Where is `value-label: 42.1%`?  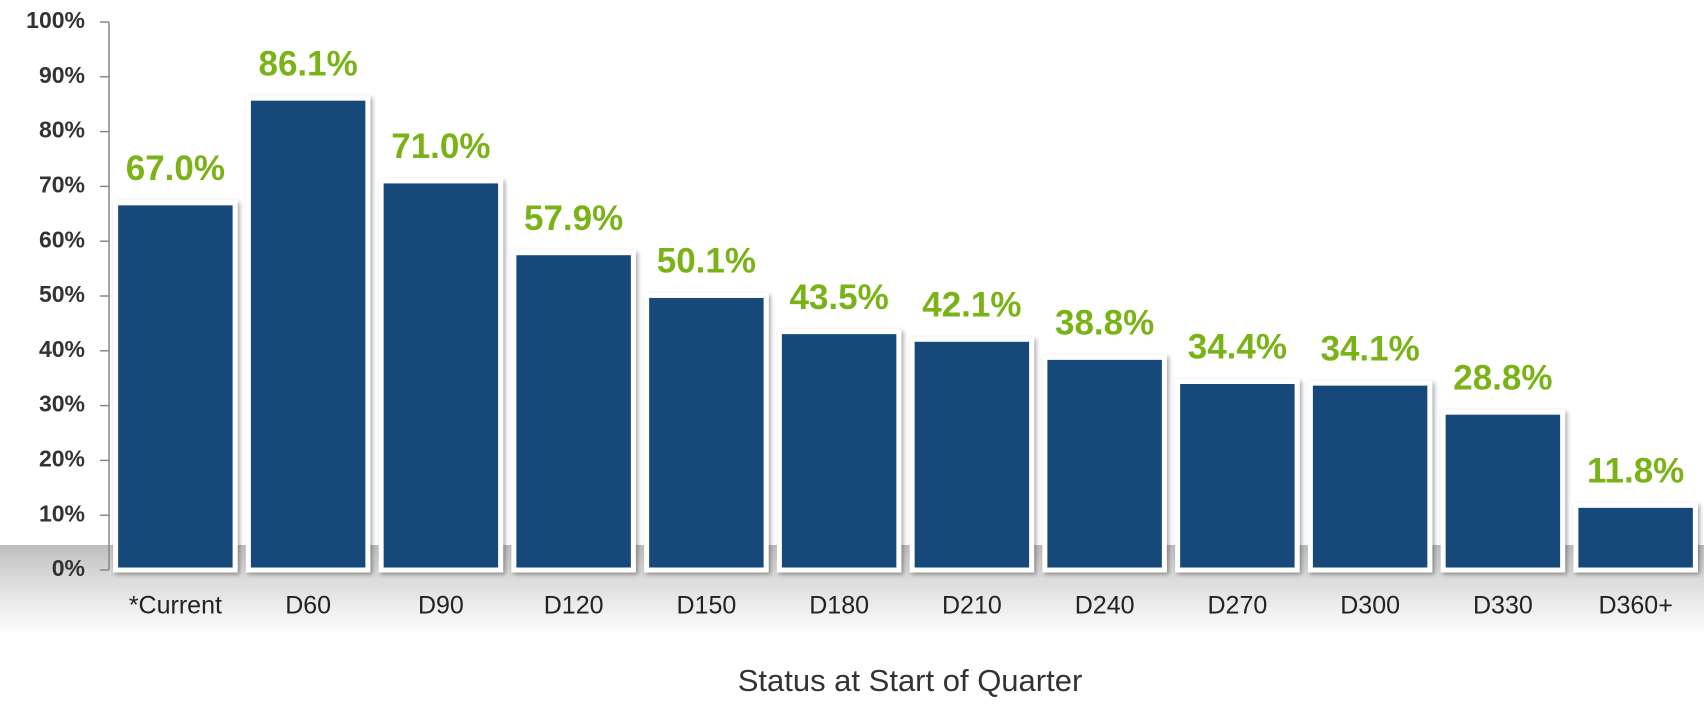
value-label: 42.1% is located at coordinates (971, 305).